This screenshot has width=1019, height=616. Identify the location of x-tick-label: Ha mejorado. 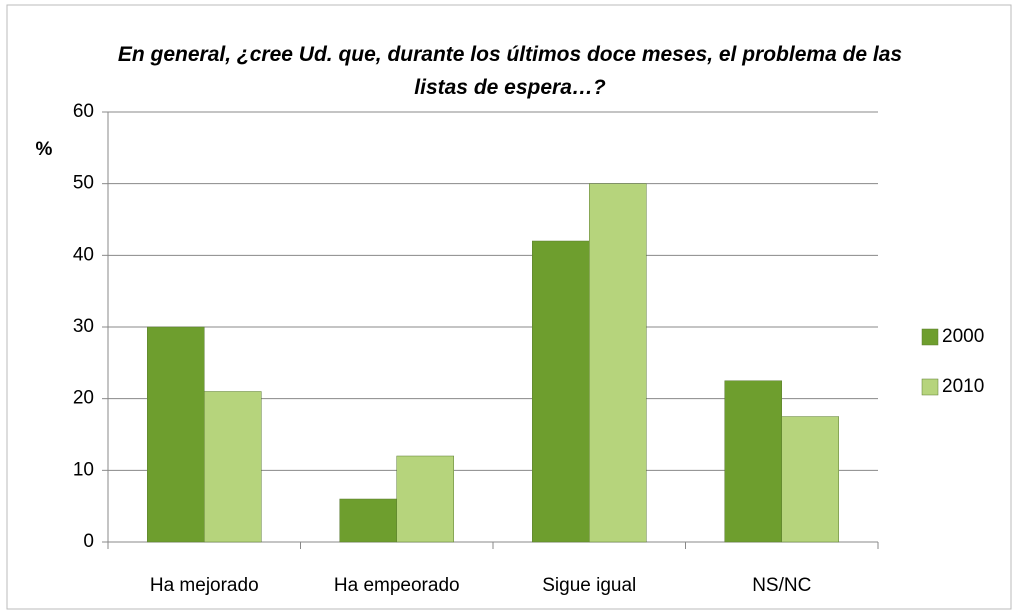
(204, 585).